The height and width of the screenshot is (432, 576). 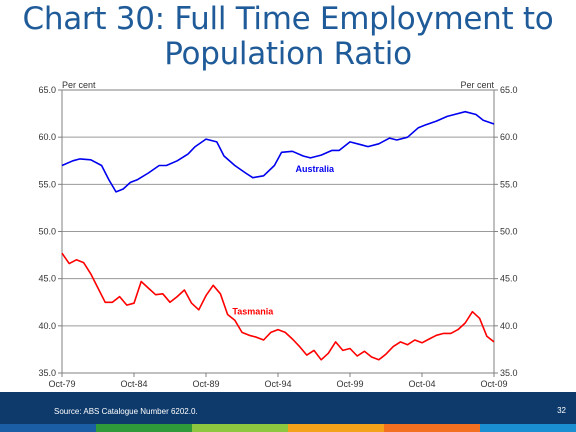 What do you see at coordinates (493, 384) in the screenshot?
I see `x-tick-label: Oct-09` at bounding box center [493, 384].